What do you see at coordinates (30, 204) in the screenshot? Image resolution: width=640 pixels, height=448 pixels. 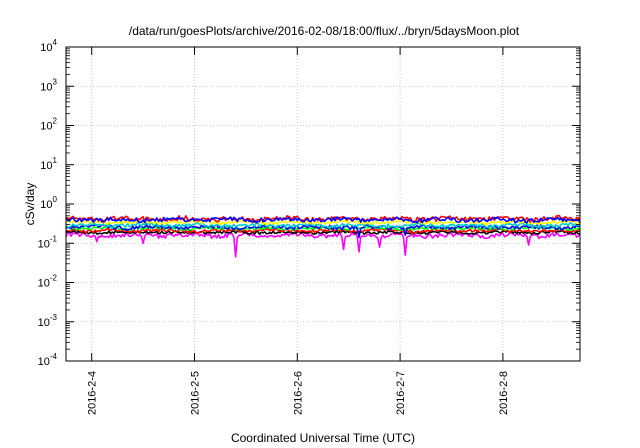 I see `y-axis-label: cSv/day` at bounding box center [30, 204].